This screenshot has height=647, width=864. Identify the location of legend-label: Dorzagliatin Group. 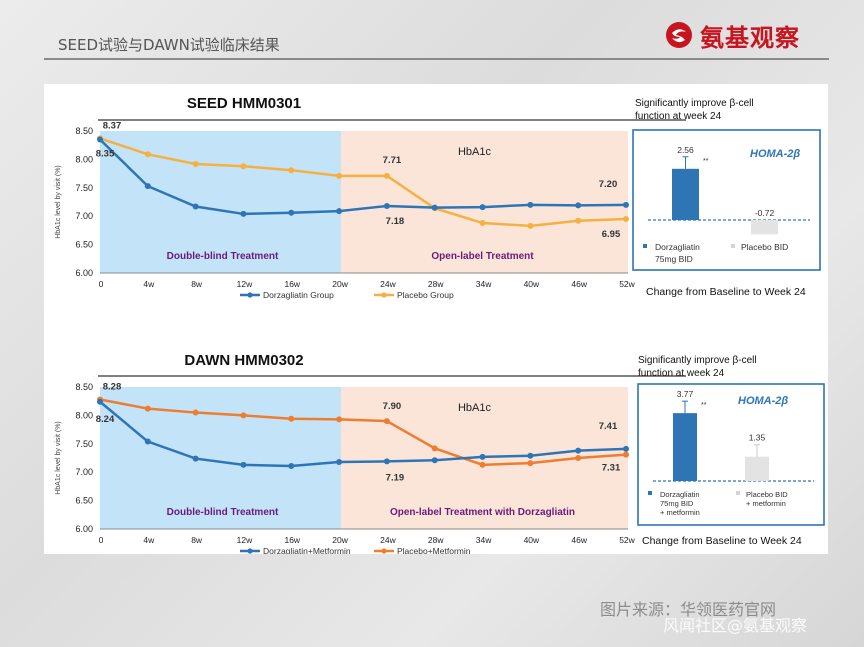
(298, 295).